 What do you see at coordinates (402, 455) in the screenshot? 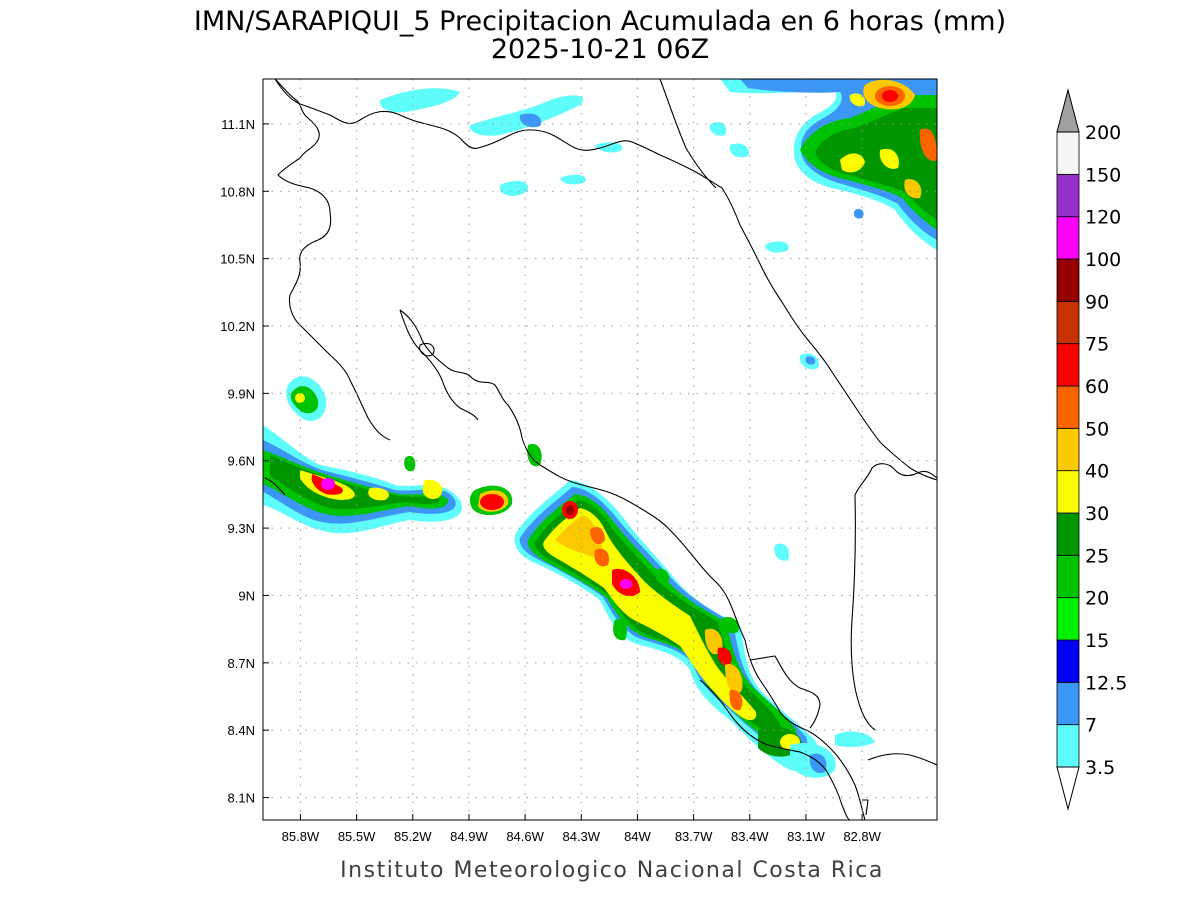
I see `rain-band-nicoya-west` at bounding box center [402, 455].